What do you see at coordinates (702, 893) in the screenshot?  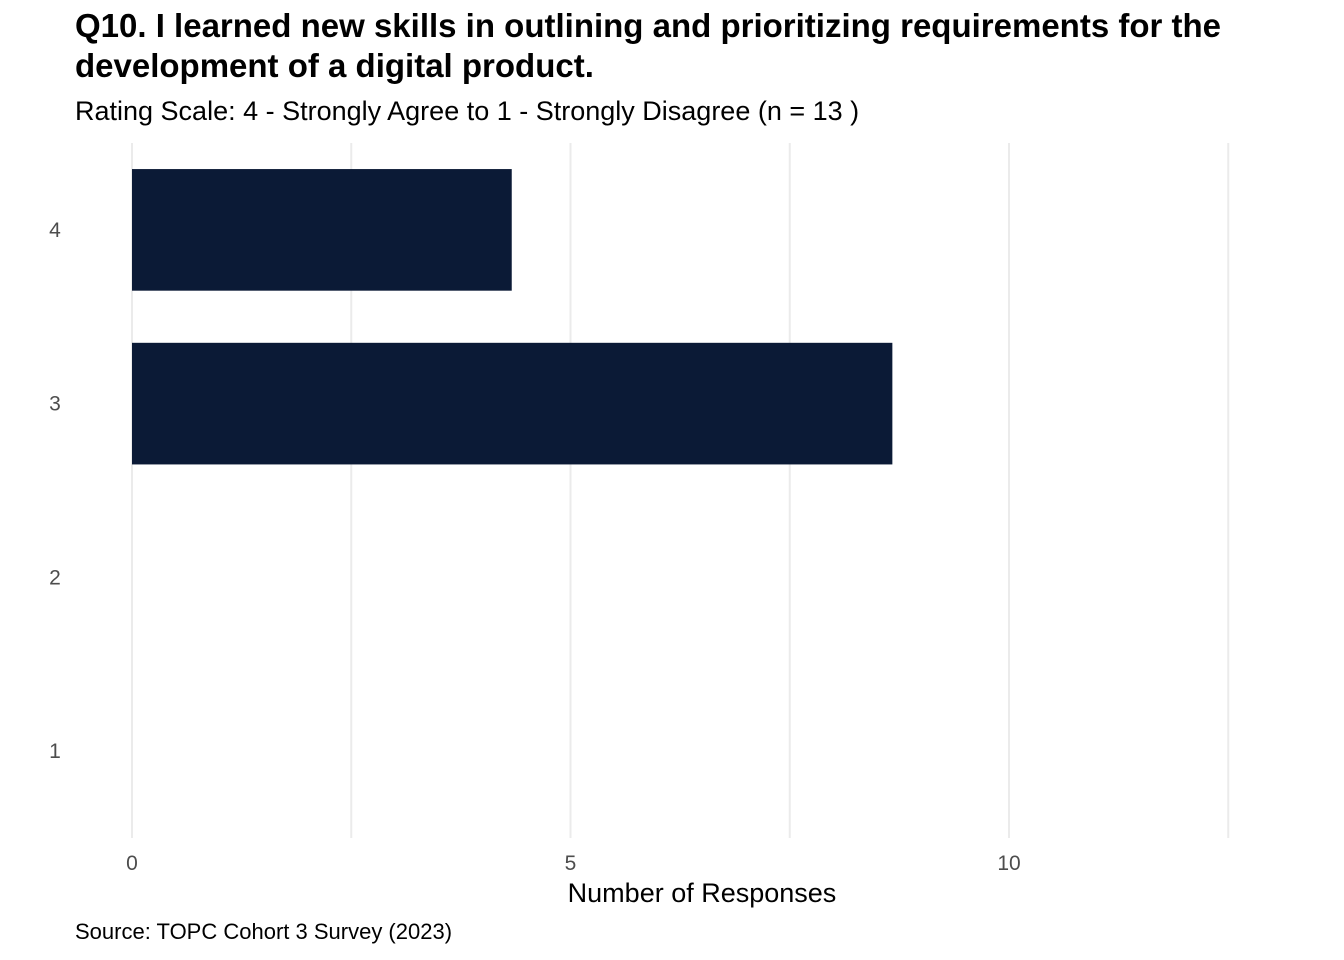 I see `x-axis-label: Number of Responses` at bounding box center [702, 893].